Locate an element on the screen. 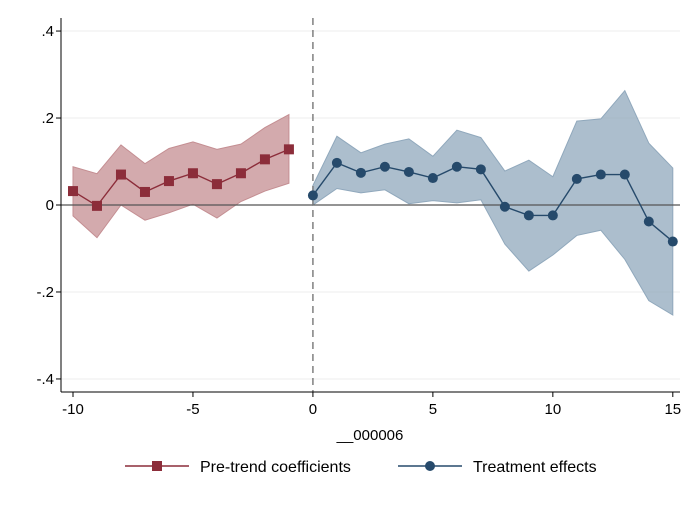 Image resolution: width=698 pixels, height=507 pixels. x-tick-label: 5 is located at coordinates (433, 409).